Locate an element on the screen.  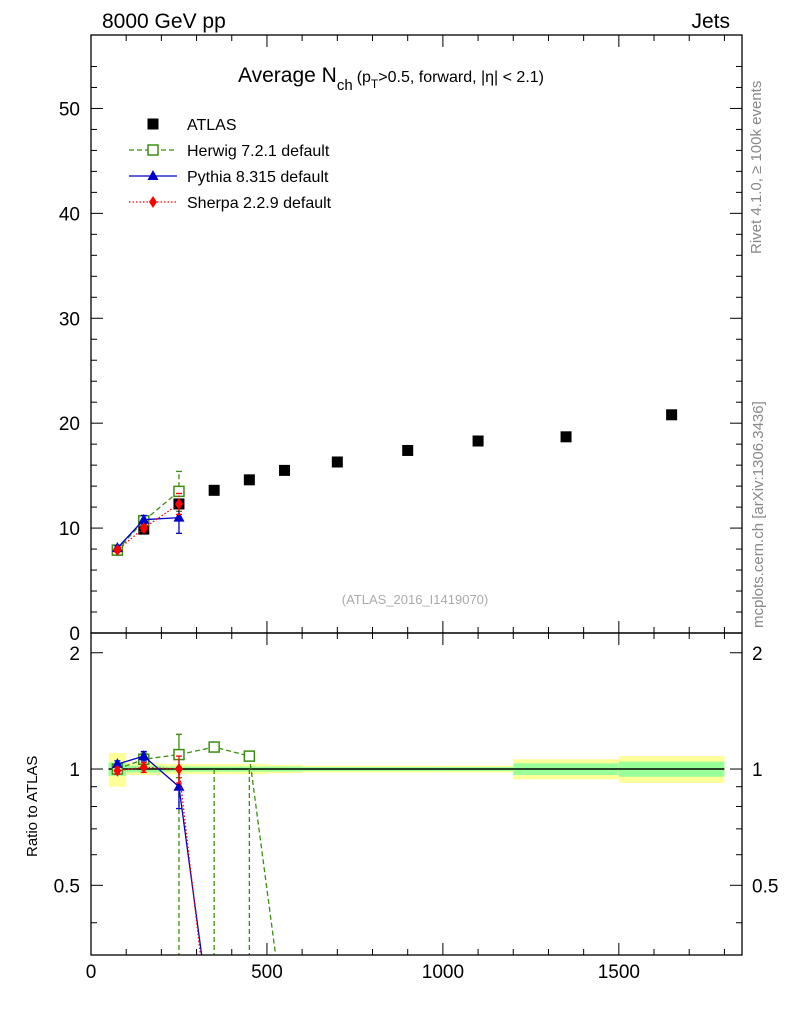
legend-label-herwig: Herwig 7.2.1 default is located at coordinates (258, 151).